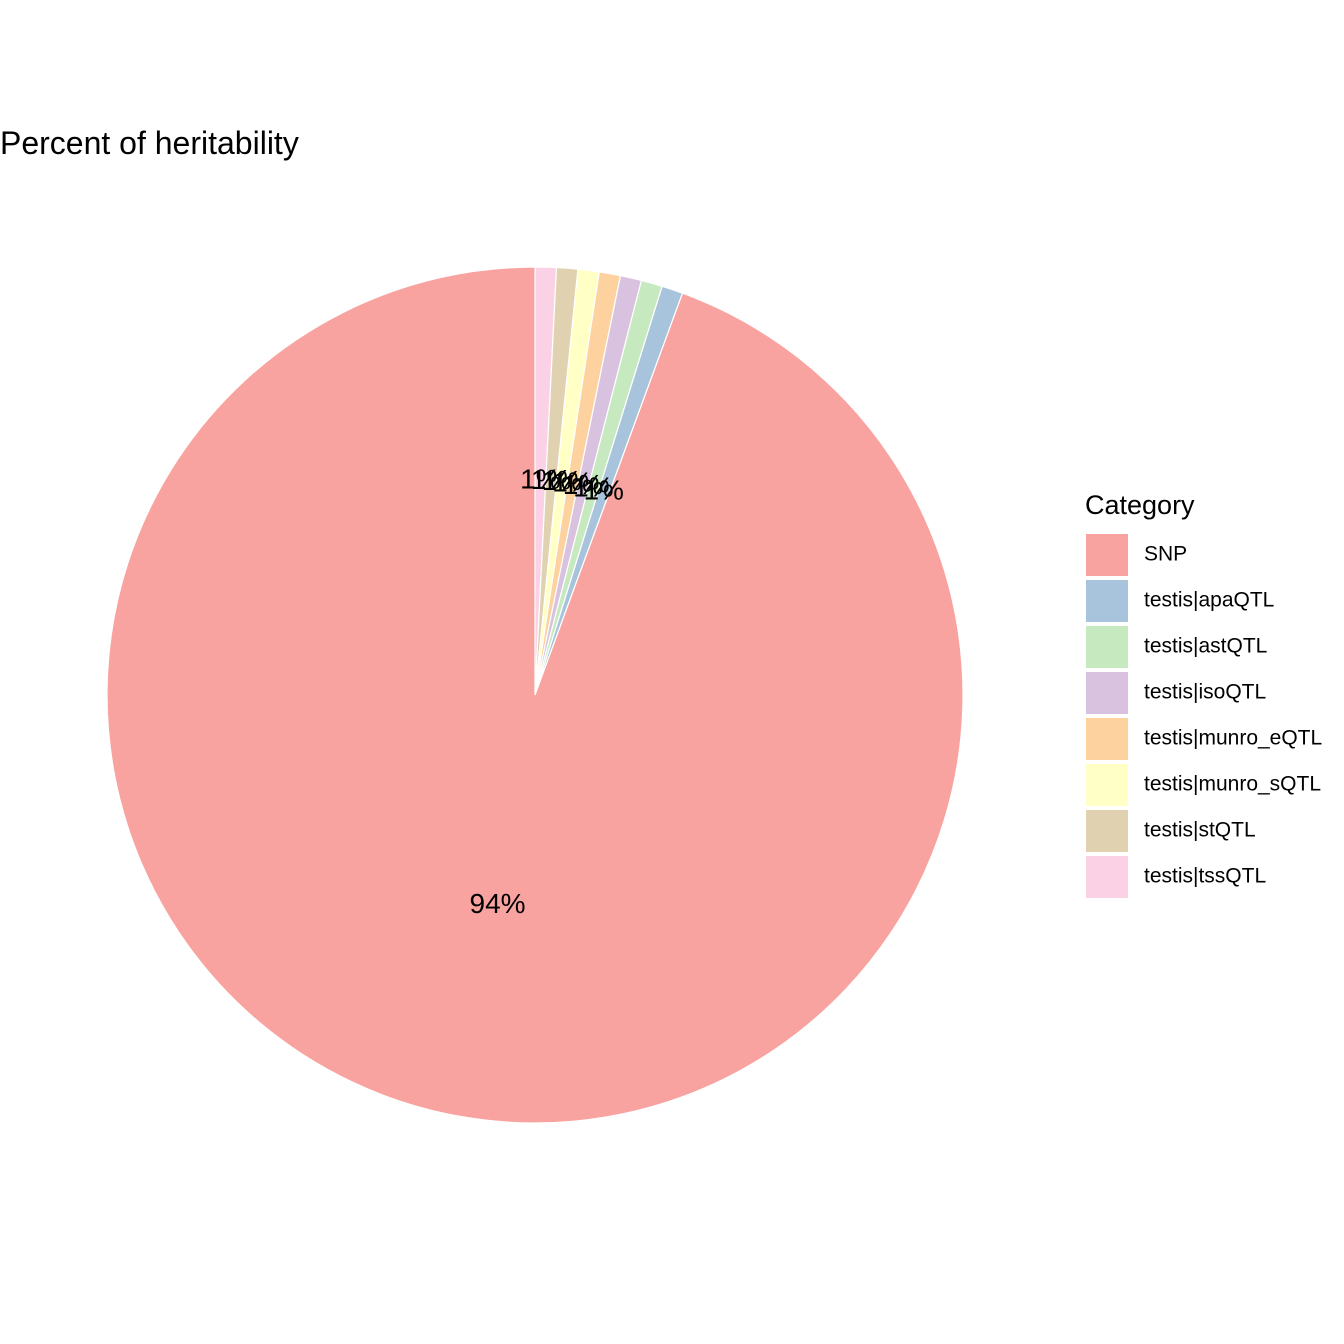  Describe the element at coordinates (1205, 646) in the screenshot. I see `legend-label-testis-astqtl: testis|astQTL` at that location.